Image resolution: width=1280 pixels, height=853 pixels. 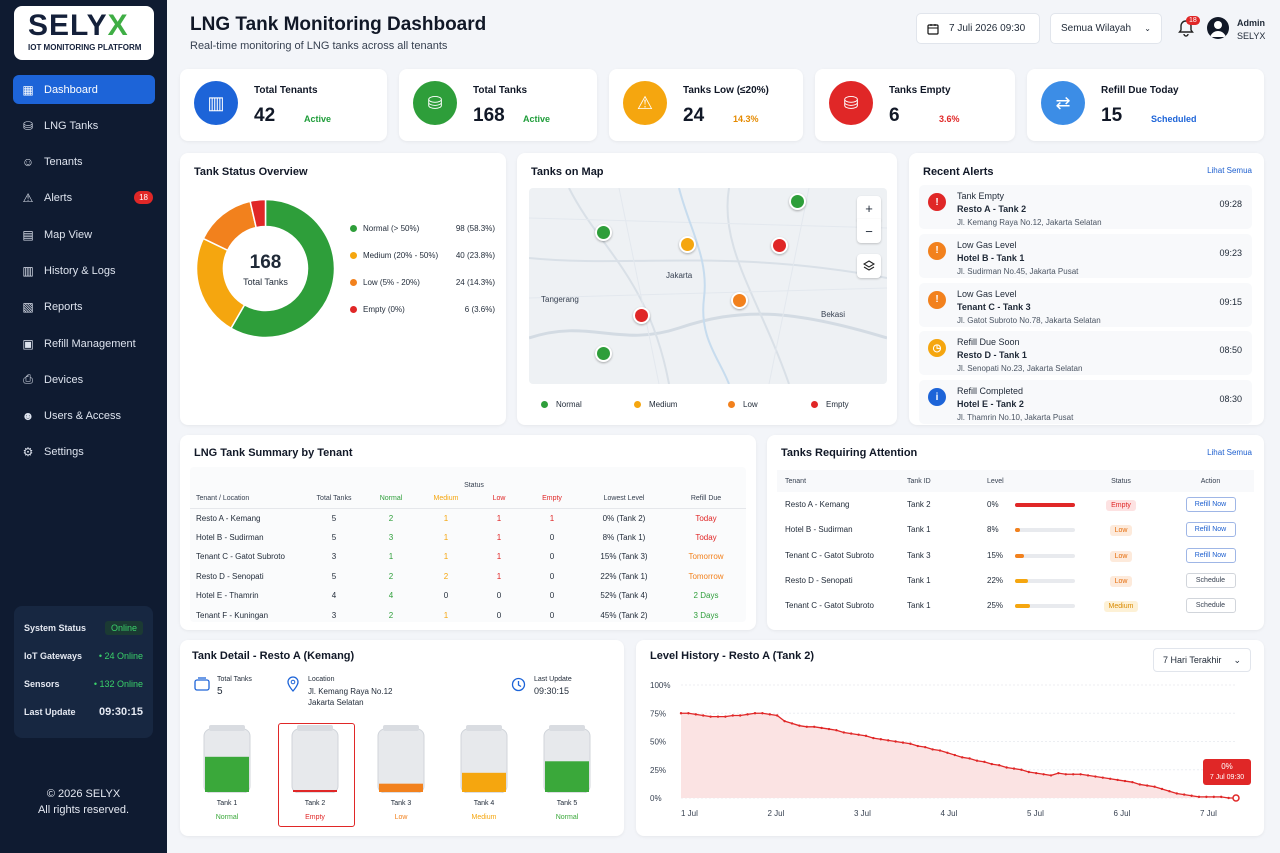 What do you see at coordinates (1236, 798) in the screenshot?
I see `history-last-point` at bounding box center [1236, 798].